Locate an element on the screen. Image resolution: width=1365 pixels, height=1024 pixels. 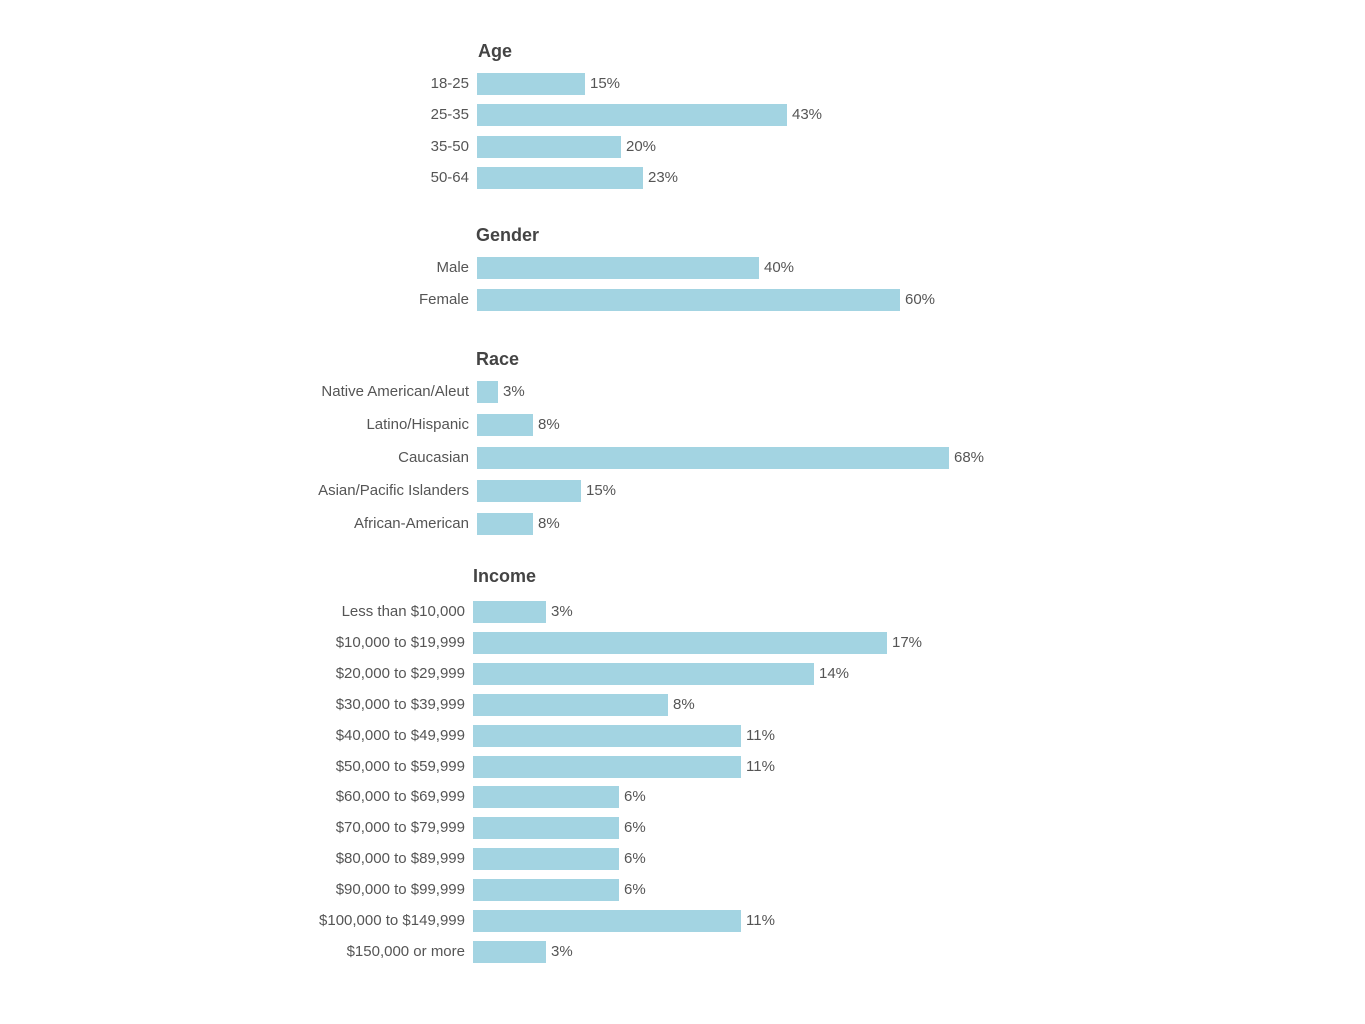
category-label: 50-64 is located at coordinates (449, 177).